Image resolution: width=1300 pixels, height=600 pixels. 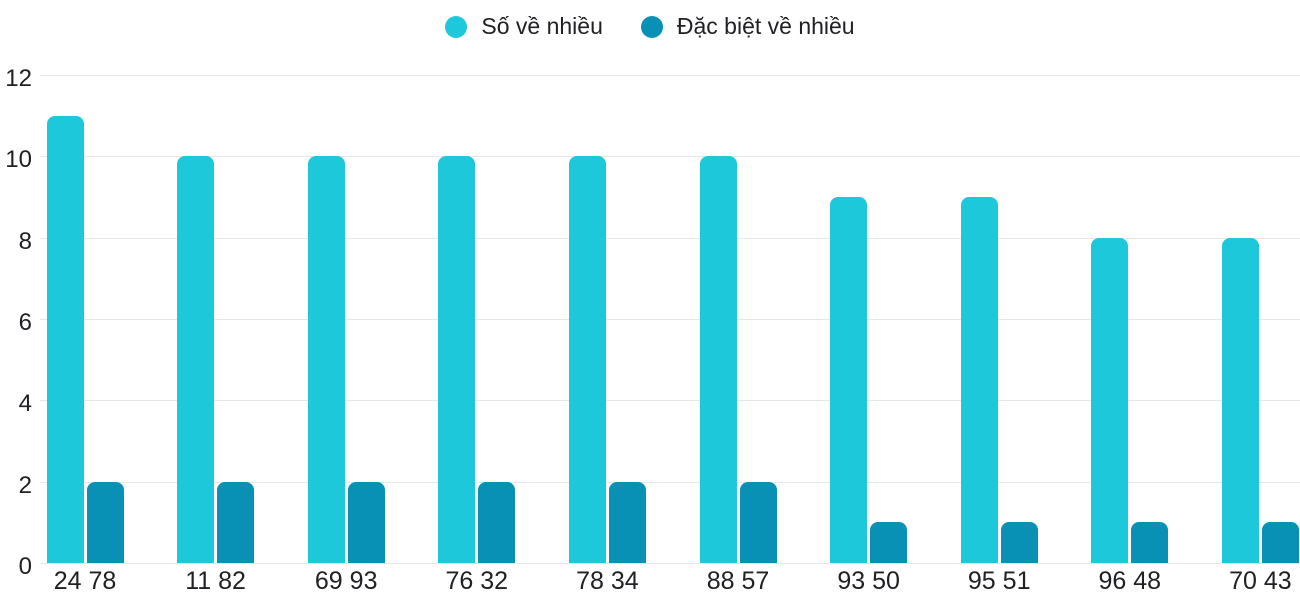 What do you see at coordinates (25, 566) in the screenshot?
I see `y-tick-label: 0` at bounding box center [25, 566].